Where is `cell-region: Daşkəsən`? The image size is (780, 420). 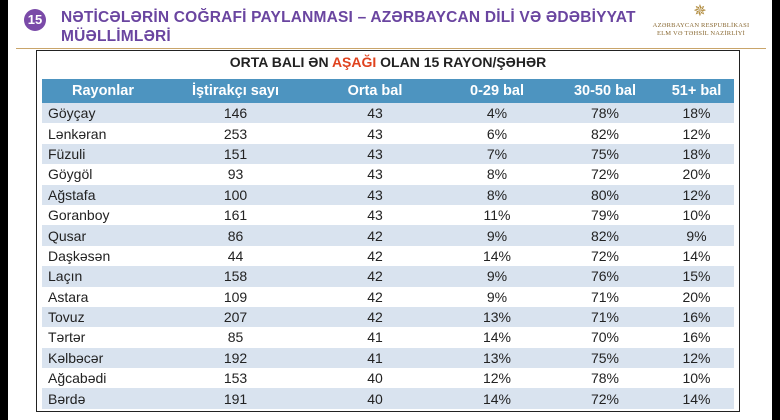 cell-region: Daşkəsən is located at coordinates (103, 256).